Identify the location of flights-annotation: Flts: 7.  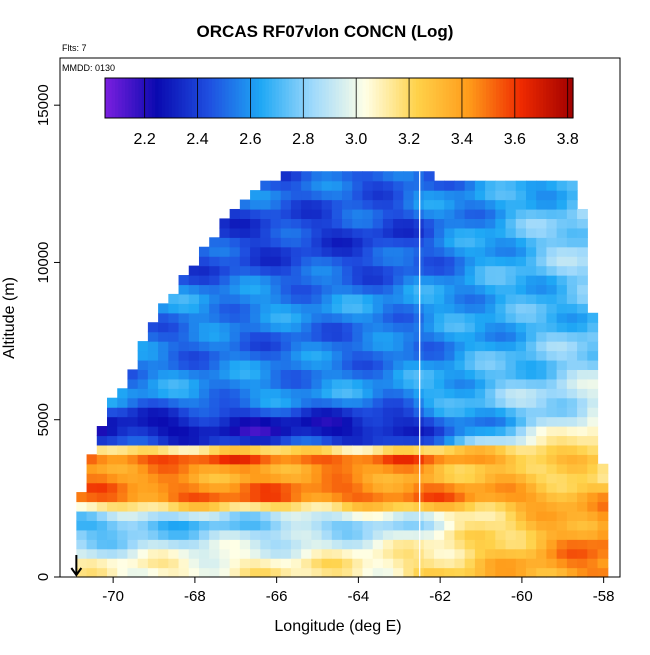
(74, 48).